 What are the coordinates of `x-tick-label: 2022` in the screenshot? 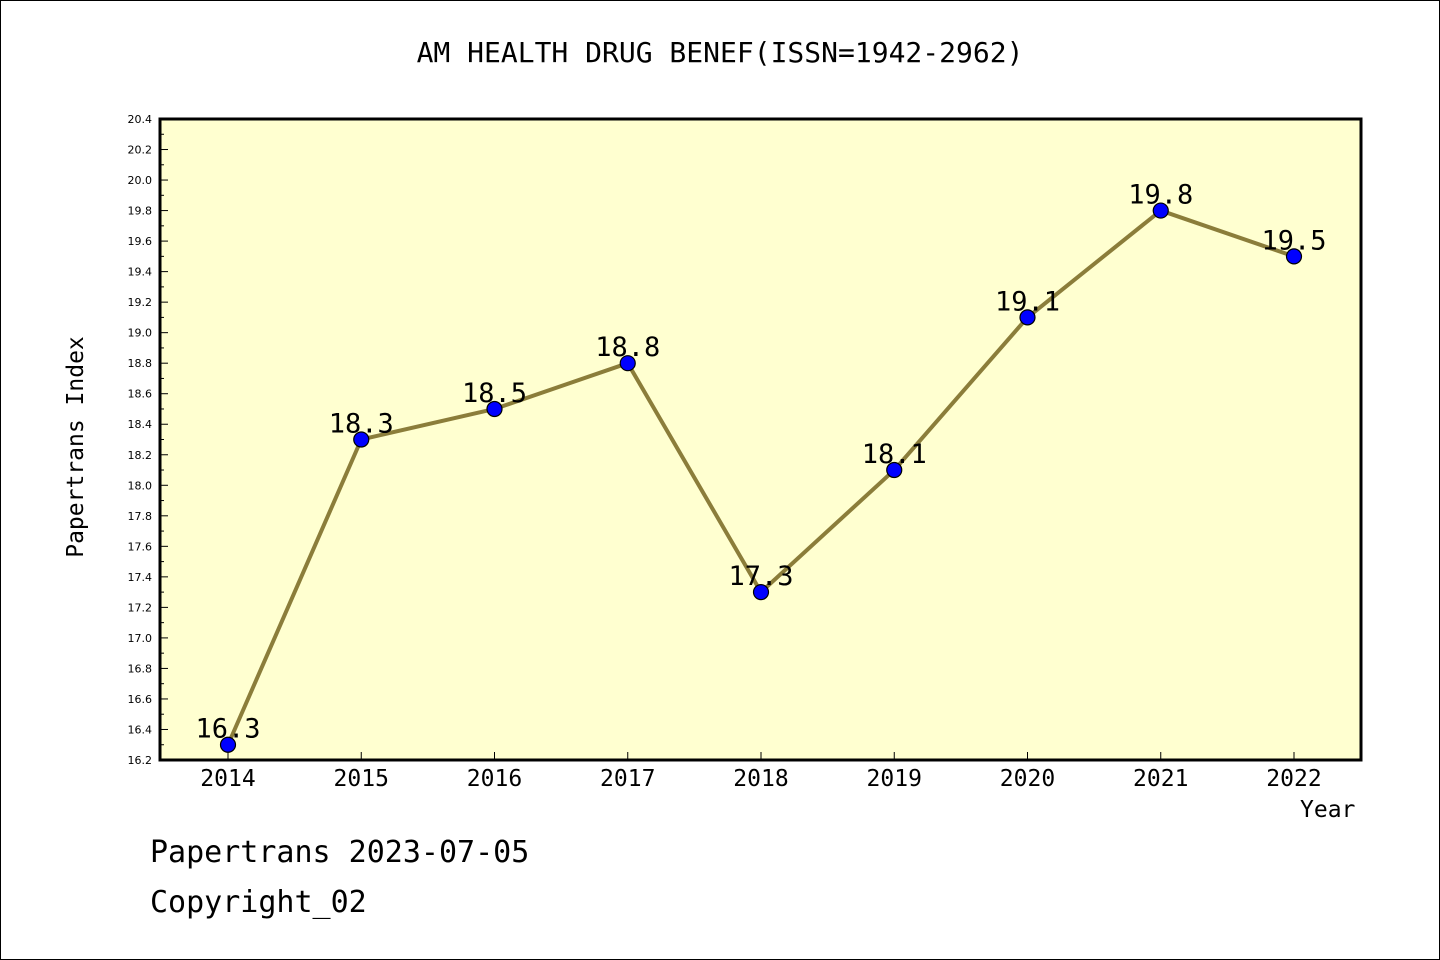 It's located at (1293, 779).